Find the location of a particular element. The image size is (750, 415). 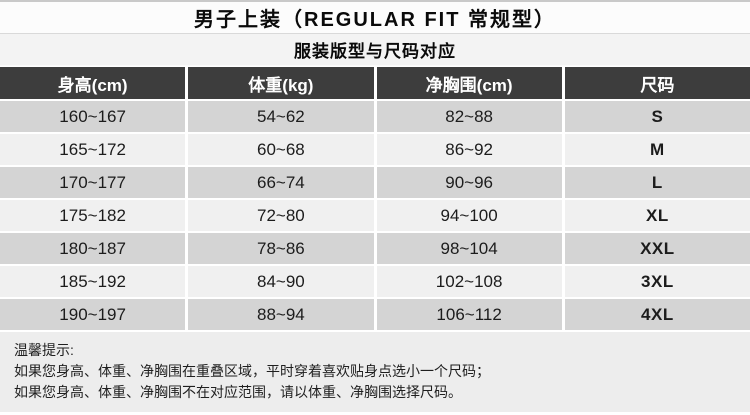

cell-weight: 60~68 is located at coordinates (281, 149).